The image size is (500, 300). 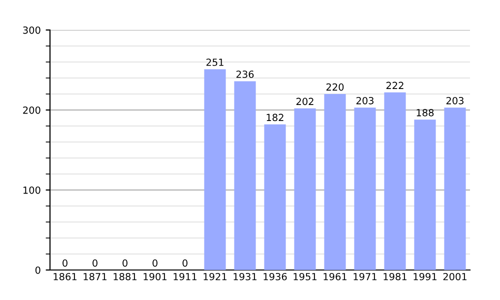 What do you see at coordinates (31, 190) in the screenshot?
I see `y-tick-label: 100` at bounding box center [31, 190].